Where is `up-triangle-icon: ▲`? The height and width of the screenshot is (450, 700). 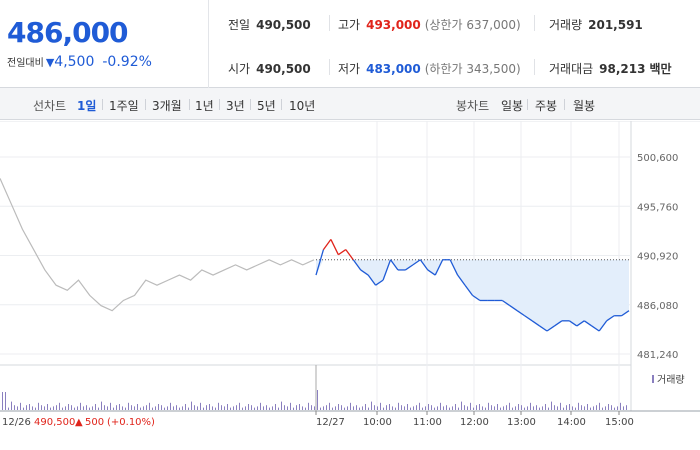
up-triangle-icon: ▲ is located at coordinates (79, 422).